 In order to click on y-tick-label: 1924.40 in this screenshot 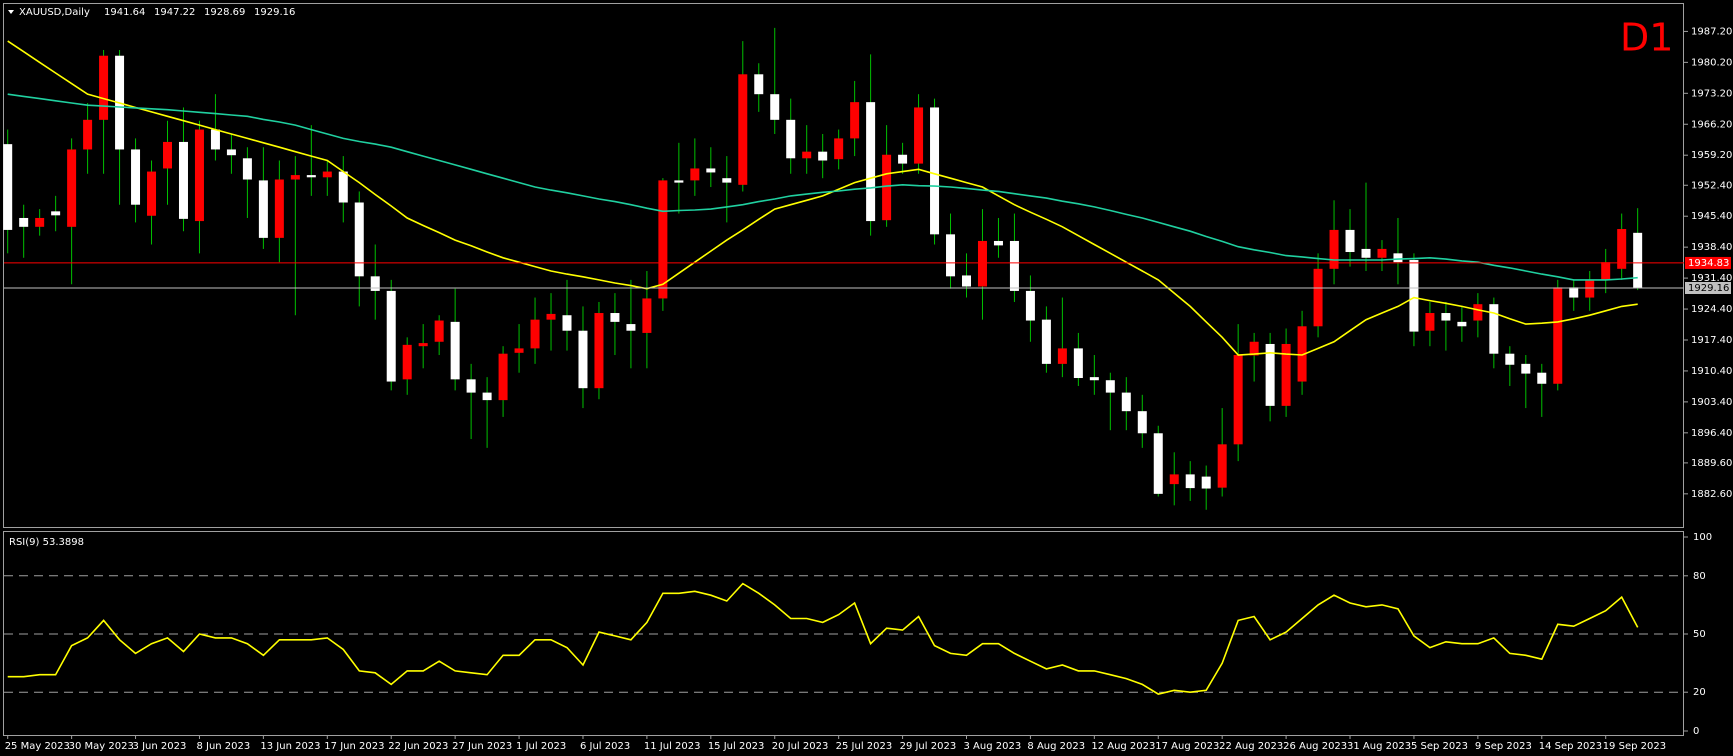, I will do `click(1711, 309)`.